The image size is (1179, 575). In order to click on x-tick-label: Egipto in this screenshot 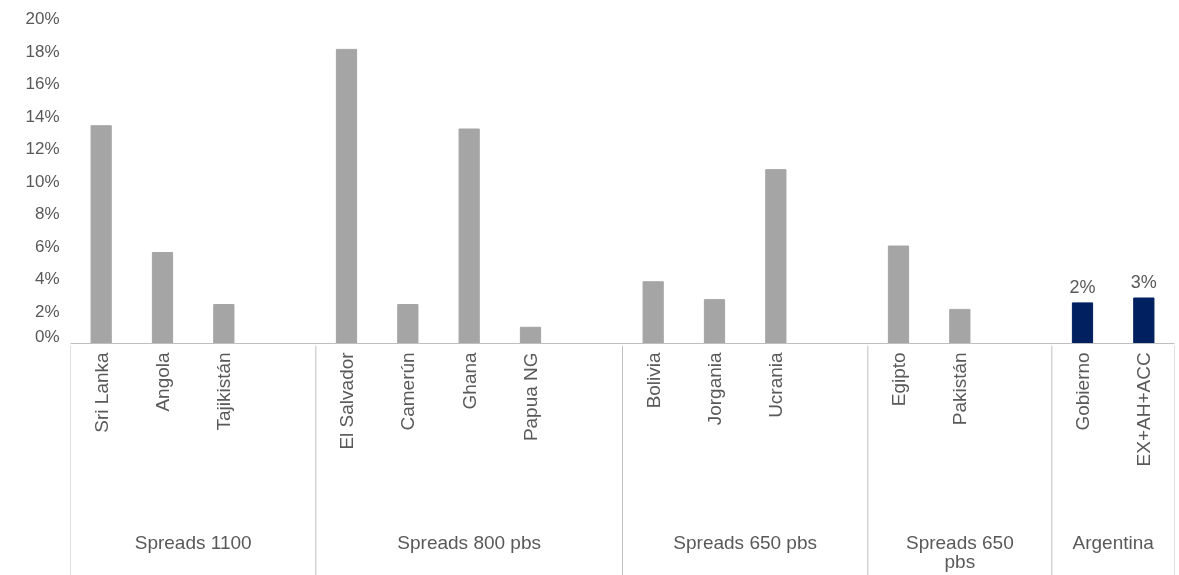, I will do `click(898, 379)`.